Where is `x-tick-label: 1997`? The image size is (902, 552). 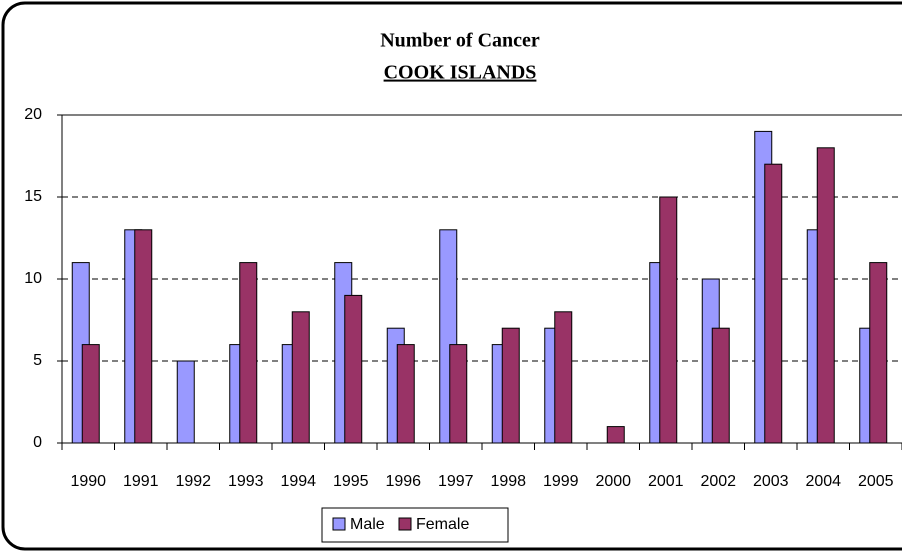 x-tick-label: 1997 is located at coordinates (456, 481).